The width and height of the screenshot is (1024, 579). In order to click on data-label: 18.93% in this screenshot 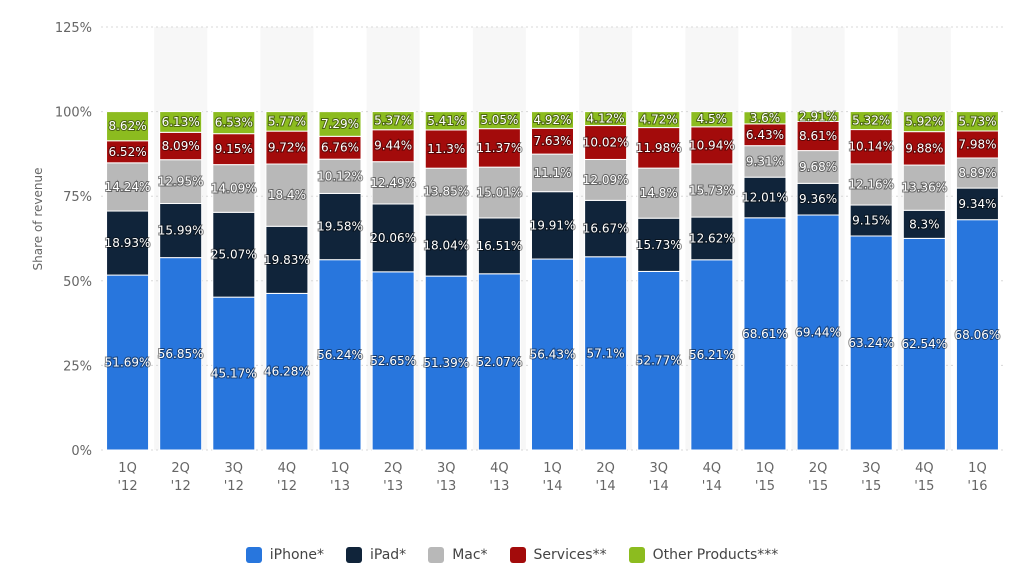, I will do `click(128, 243)`.